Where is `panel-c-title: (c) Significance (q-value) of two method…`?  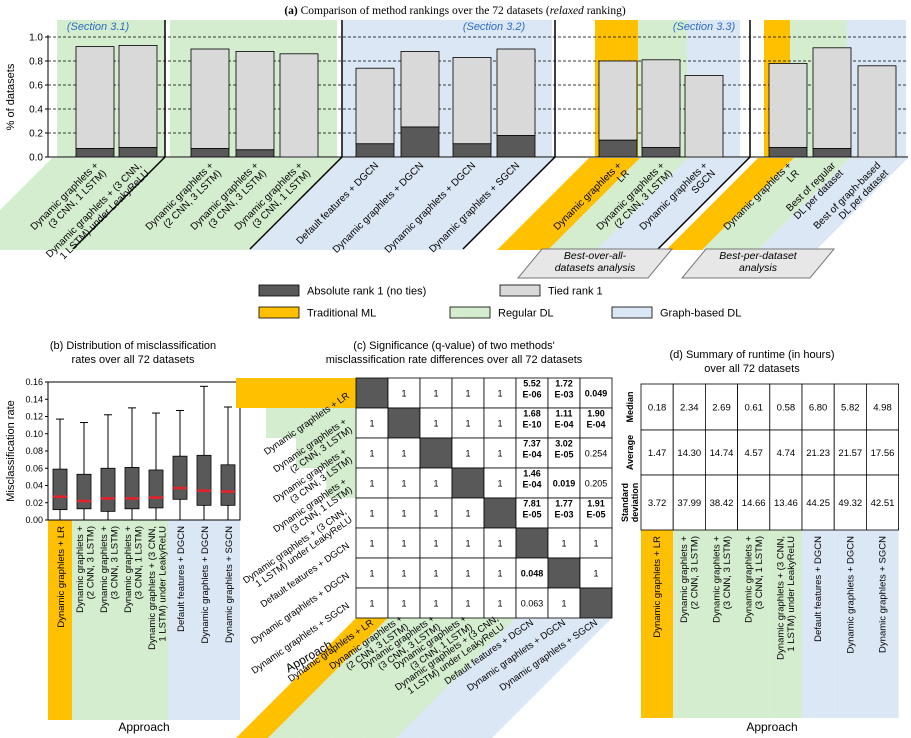
panel-c-title: (c) Significance (q-value) of two method… is located at coordinates (454, 353).